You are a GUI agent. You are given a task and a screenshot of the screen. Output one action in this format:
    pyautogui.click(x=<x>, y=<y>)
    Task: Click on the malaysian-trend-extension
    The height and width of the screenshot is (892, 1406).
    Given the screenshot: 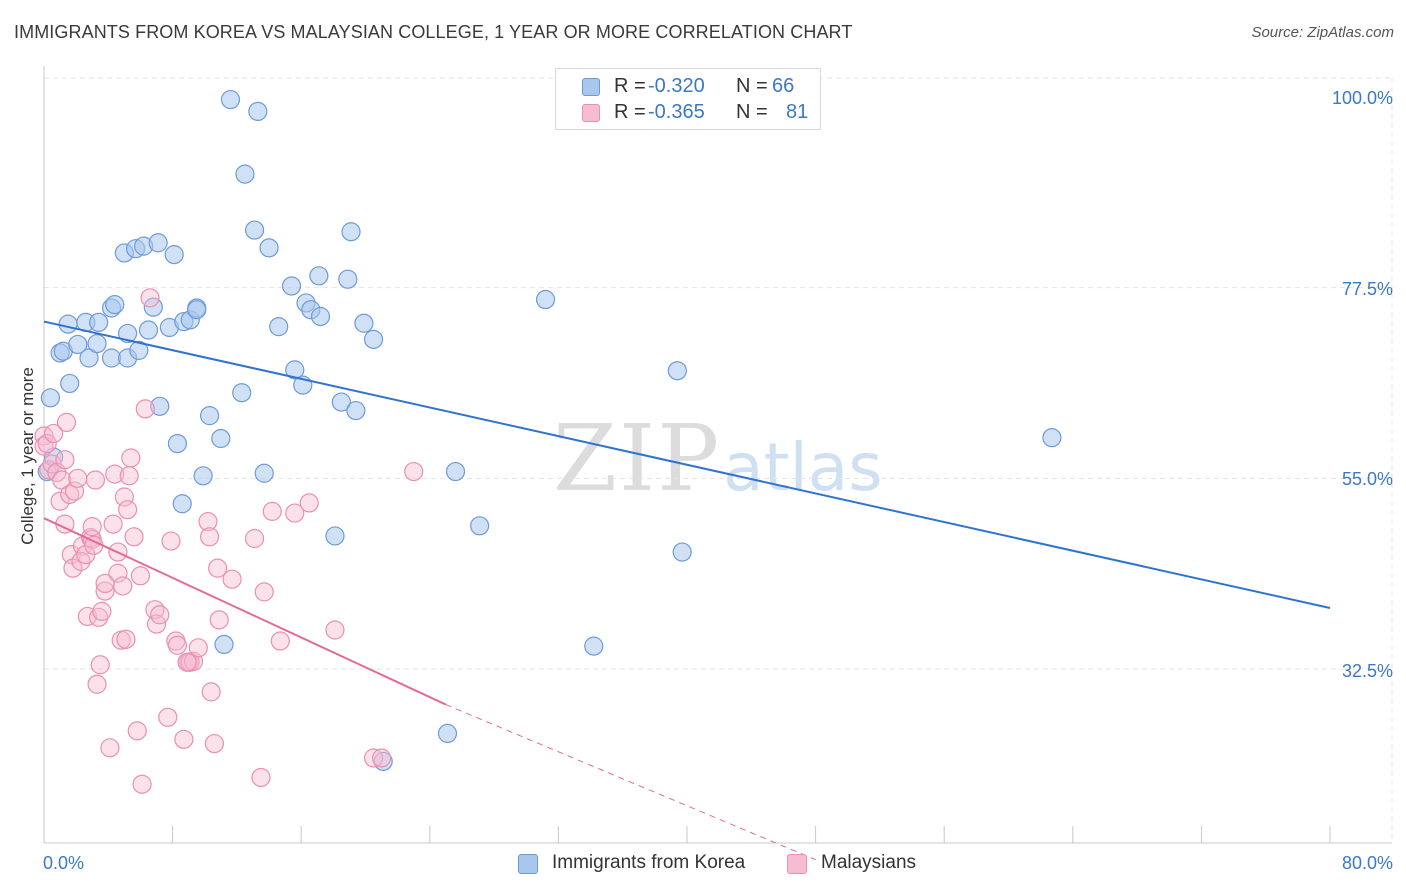 What is the action you would take?
    pyautogui.click(x=630, y=782)
    